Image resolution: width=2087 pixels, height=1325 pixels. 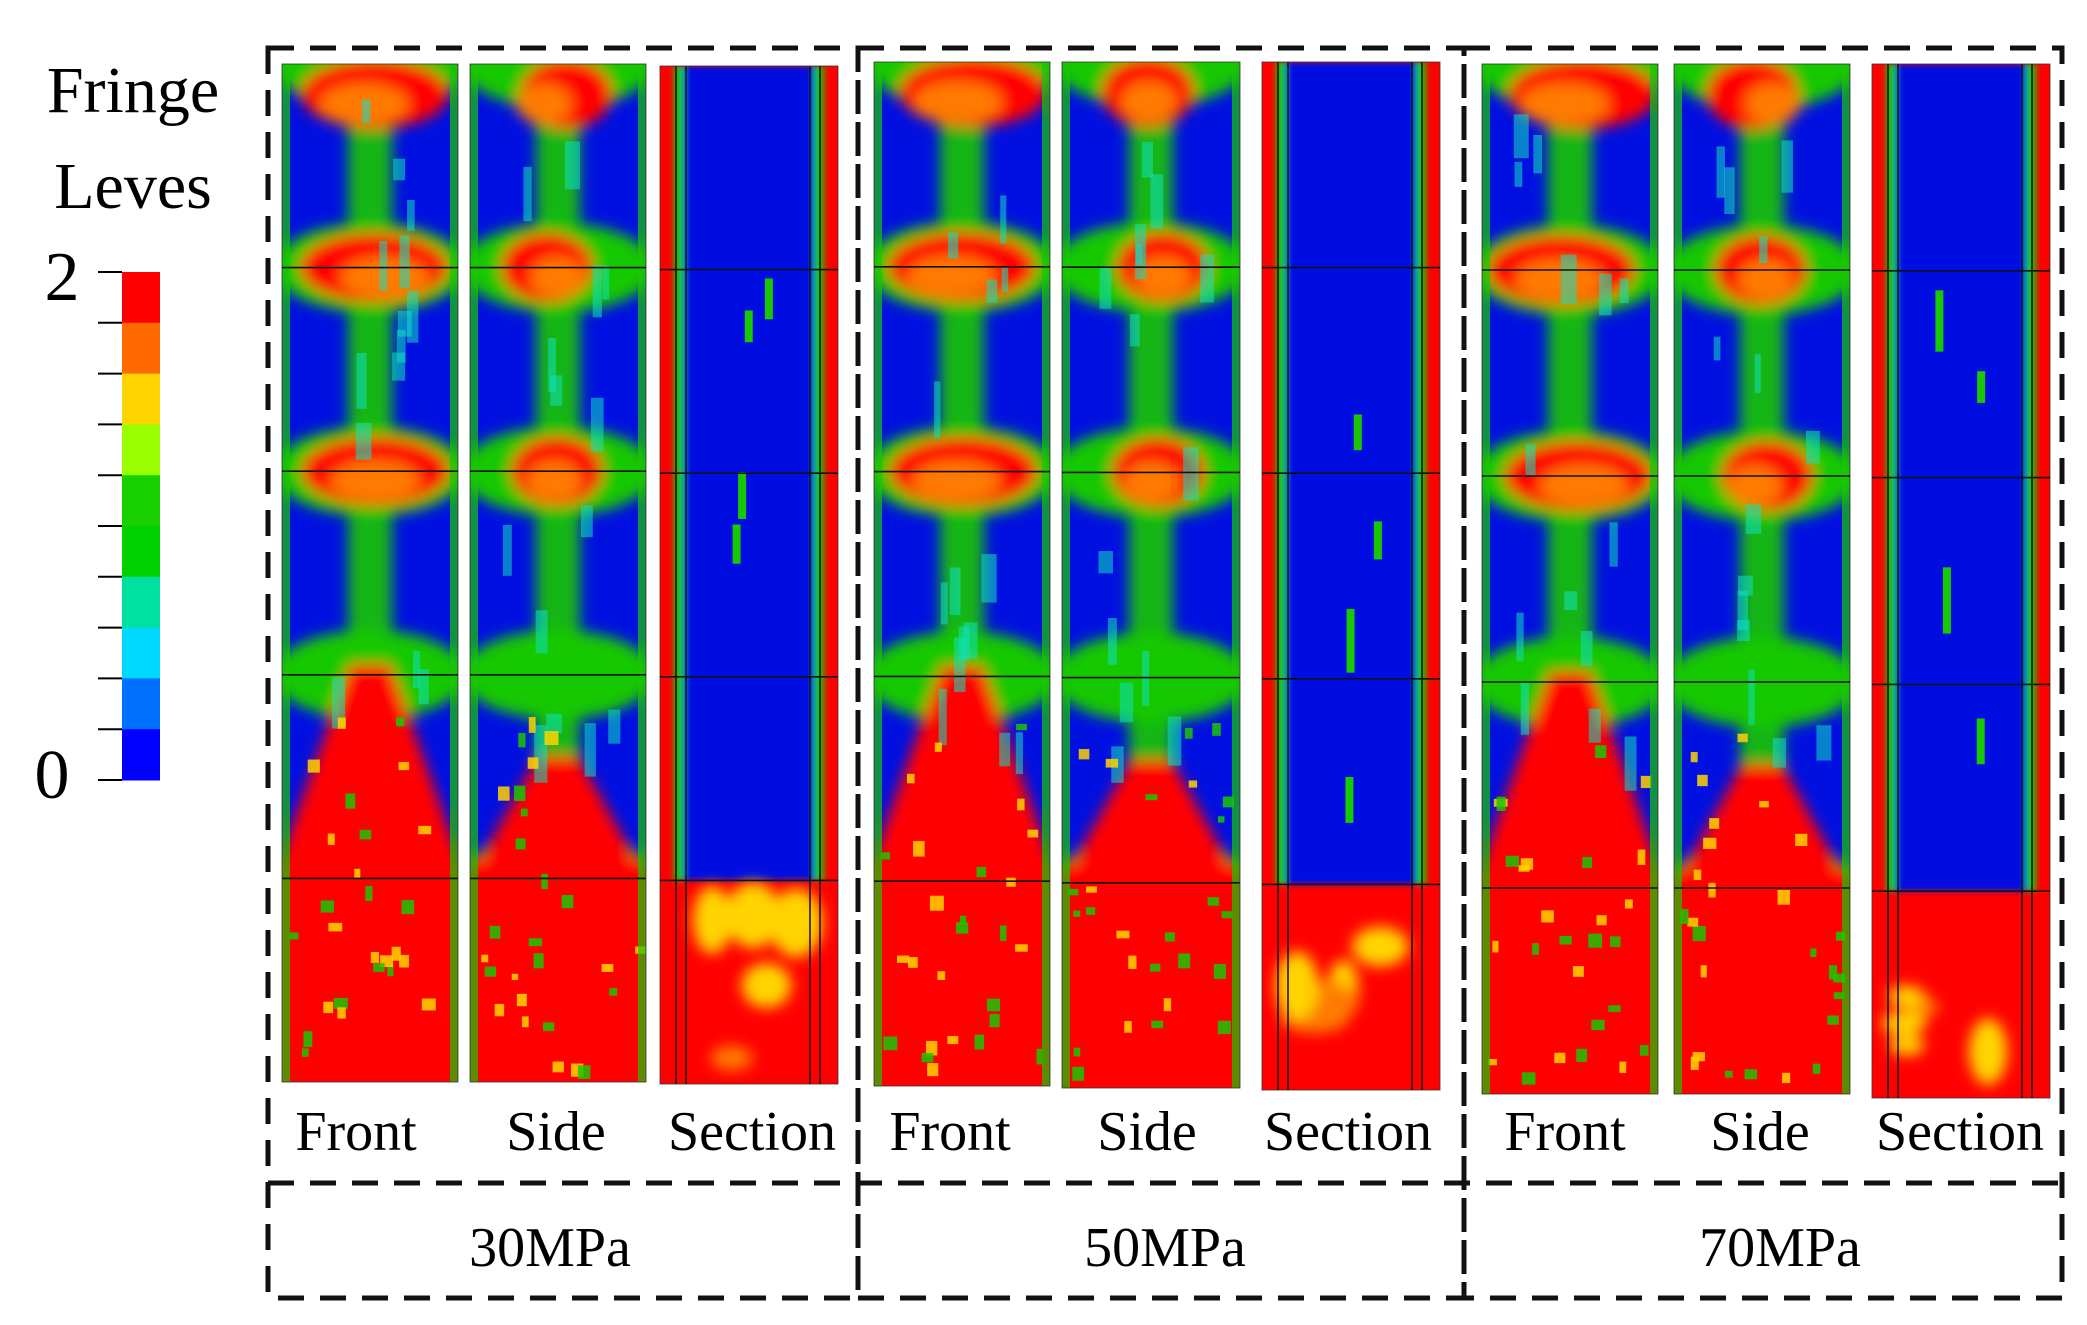 I want to click on group-label-50mpa: 50MPa, so click(x=1165, y=1248).